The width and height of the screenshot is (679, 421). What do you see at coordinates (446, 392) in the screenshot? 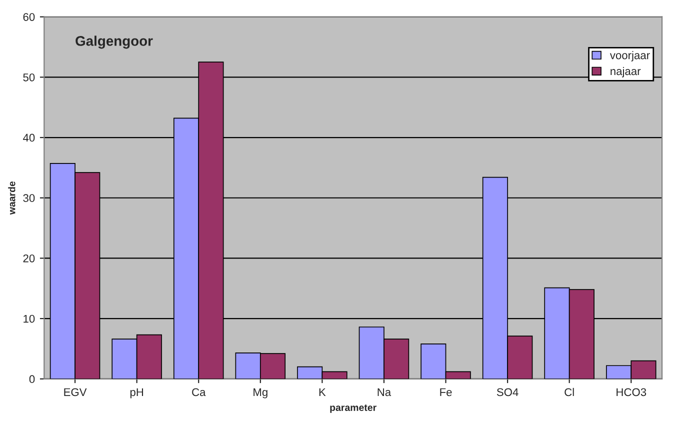
I see `x-tick-label: Fe` at bounding box center [446, 392].